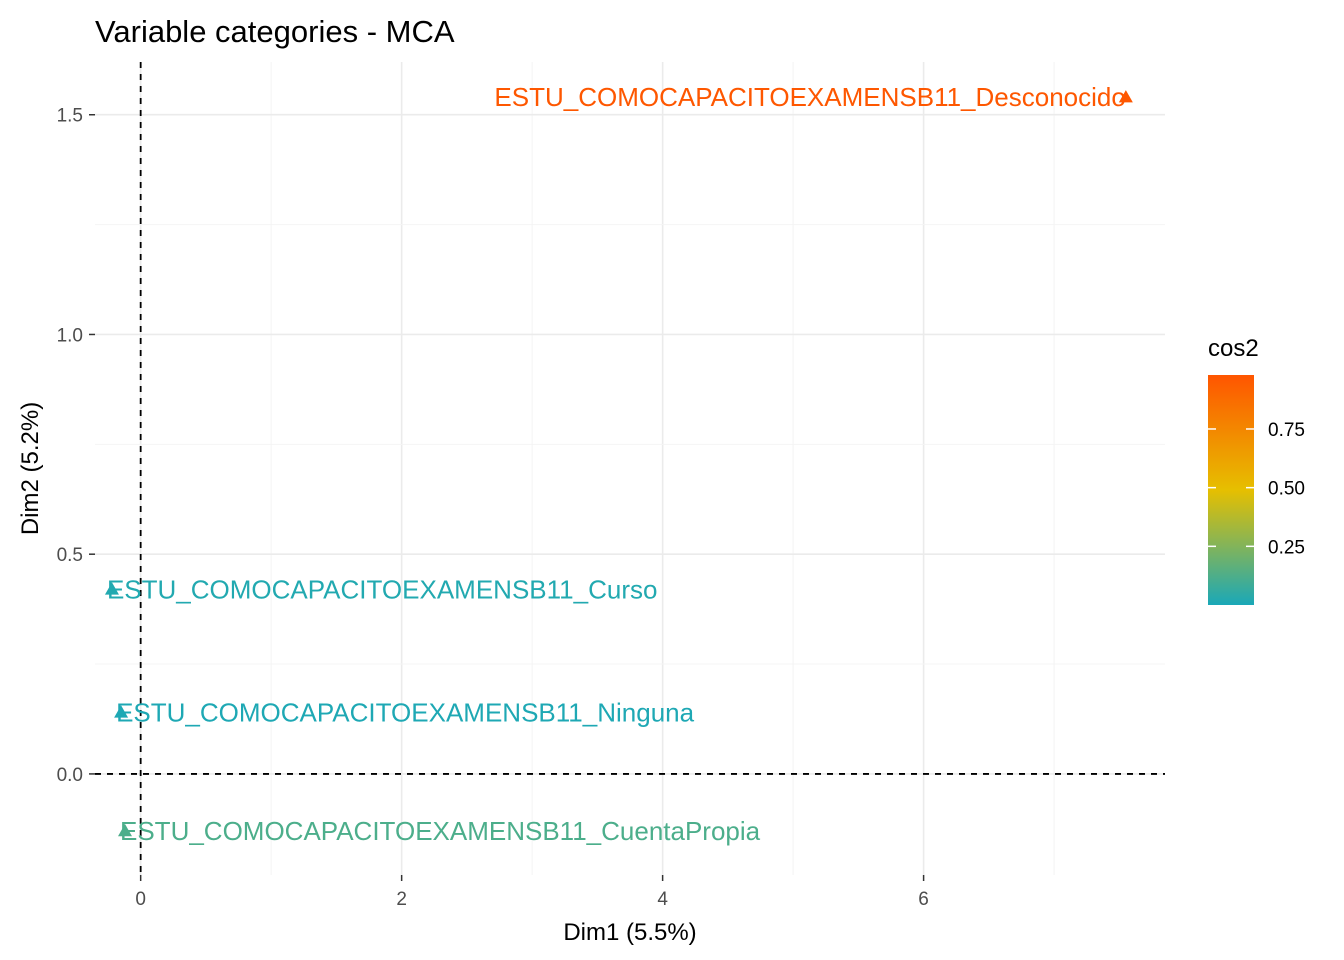 Image resolution: width=1344 pixels, height=960 pixels. I want to click on legend-tick-label: 0.25, so click(1286, 547).